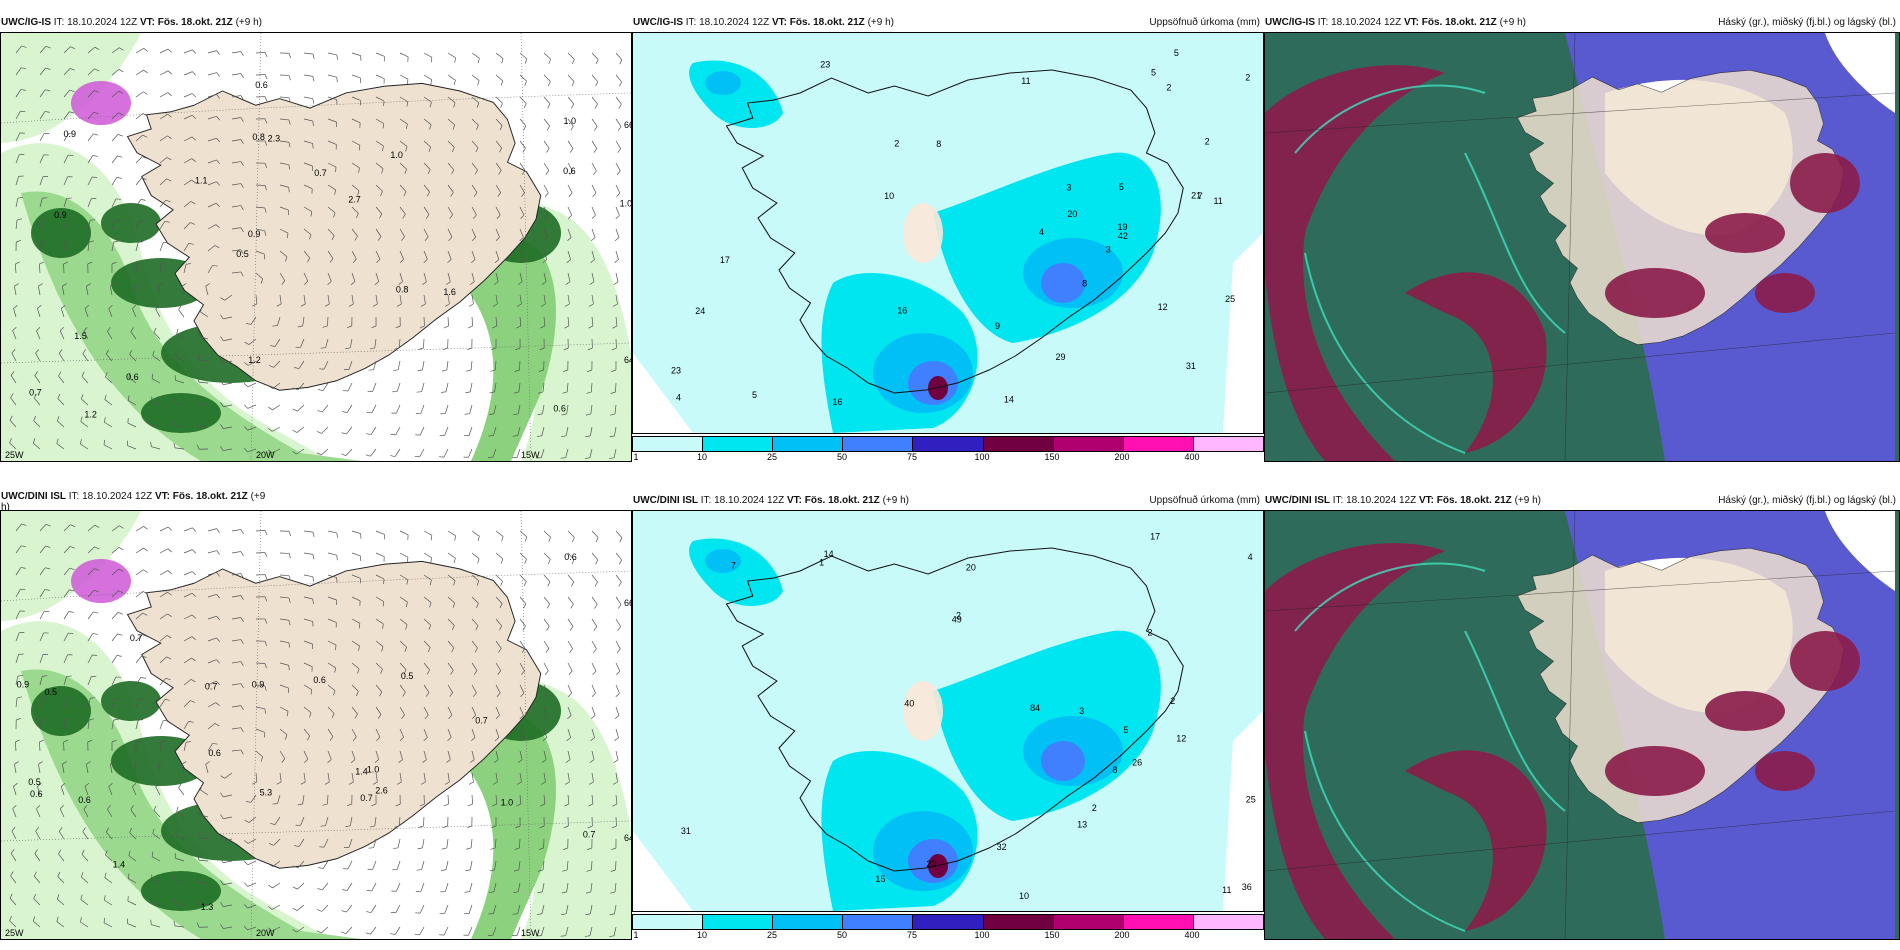  What do you see at coordinates (665, 500) in the screenshot?
I see `model-name: UWC/DINI ISL` at bounding box center [665, 500].